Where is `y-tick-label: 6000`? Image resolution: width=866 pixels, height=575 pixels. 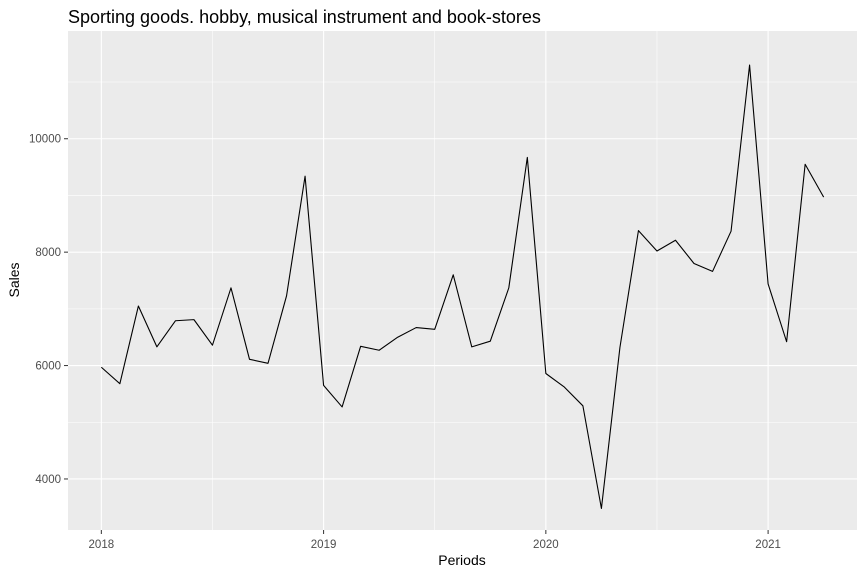 y-tick-label: 6000 is located at coordinates (48, 367).